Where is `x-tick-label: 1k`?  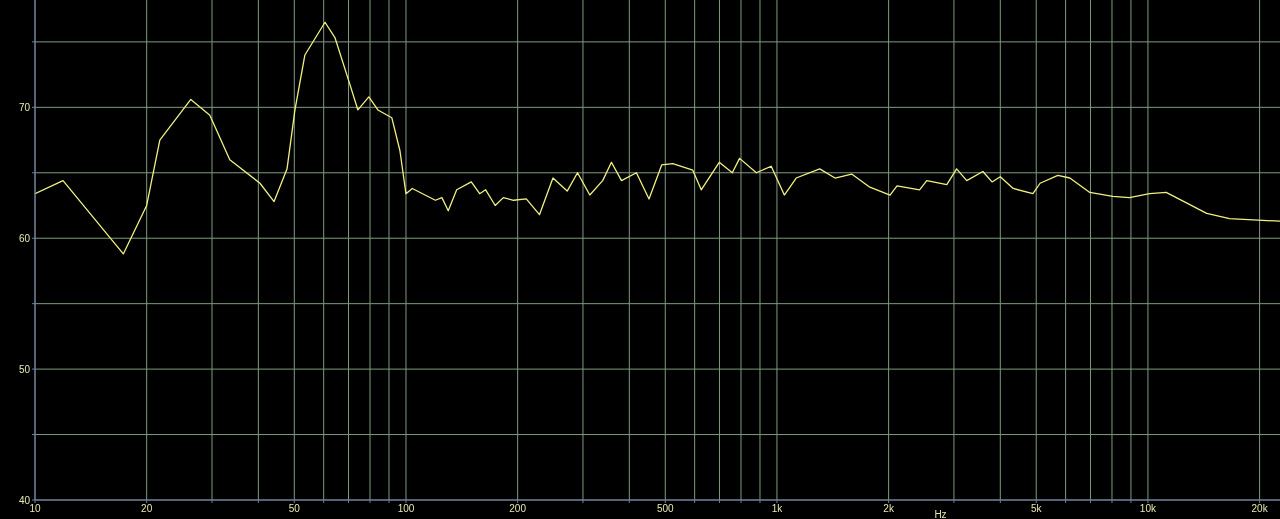 x-tick-label: 1k is located at coordinates (777, 509).